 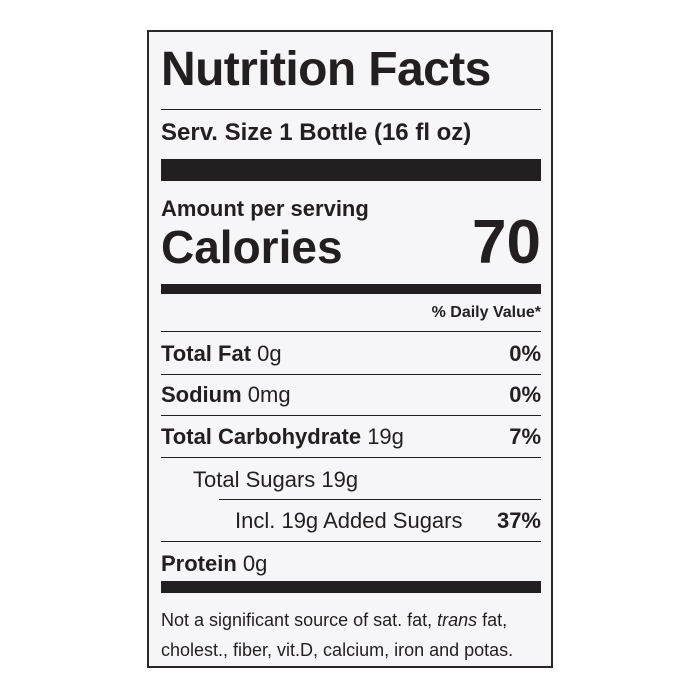 What do you see at coordinates (492, 620) in the screenshot?
I see `footnote-text: fat,` at bounding box center [492, 620].